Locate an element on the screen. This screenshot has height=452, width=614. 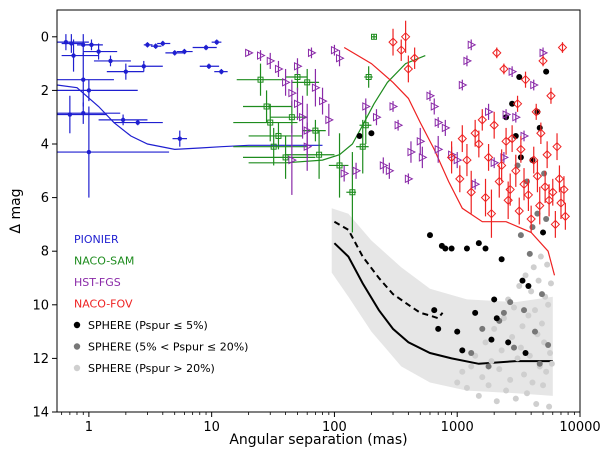
y-tick-label: 8 is located at coordinates (45, 252).